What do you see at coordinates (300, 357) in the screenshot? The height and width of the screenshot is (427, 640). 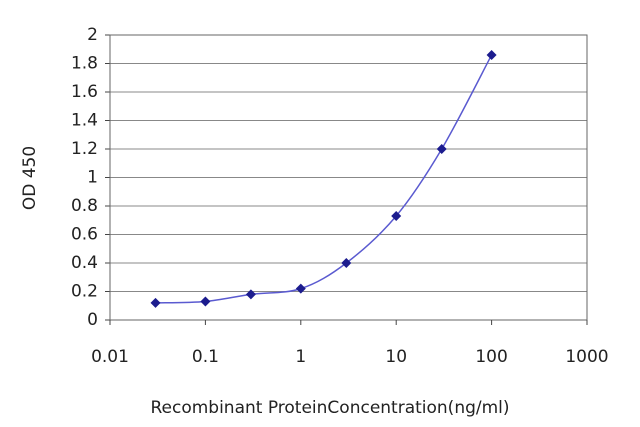 I see `x-tick-label: 1` at bounding box center [300, 357].